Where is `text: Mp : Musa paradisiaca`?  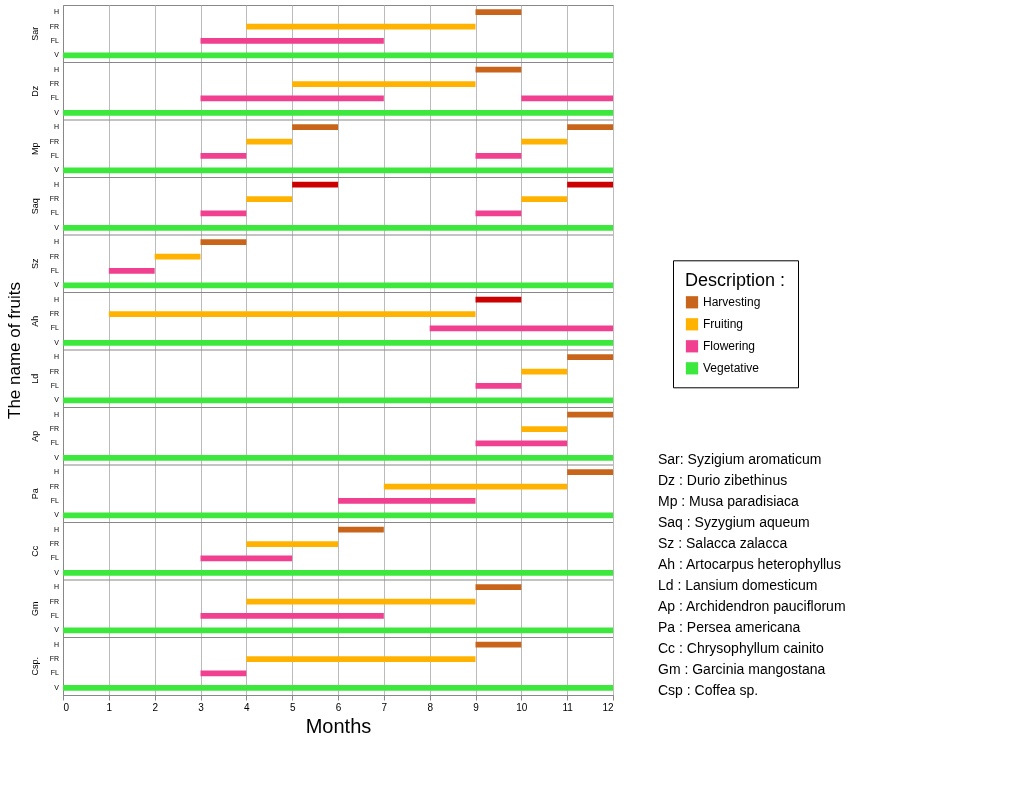 text: Mp : Musa paradisiaca is located at coordinates (729, 501).